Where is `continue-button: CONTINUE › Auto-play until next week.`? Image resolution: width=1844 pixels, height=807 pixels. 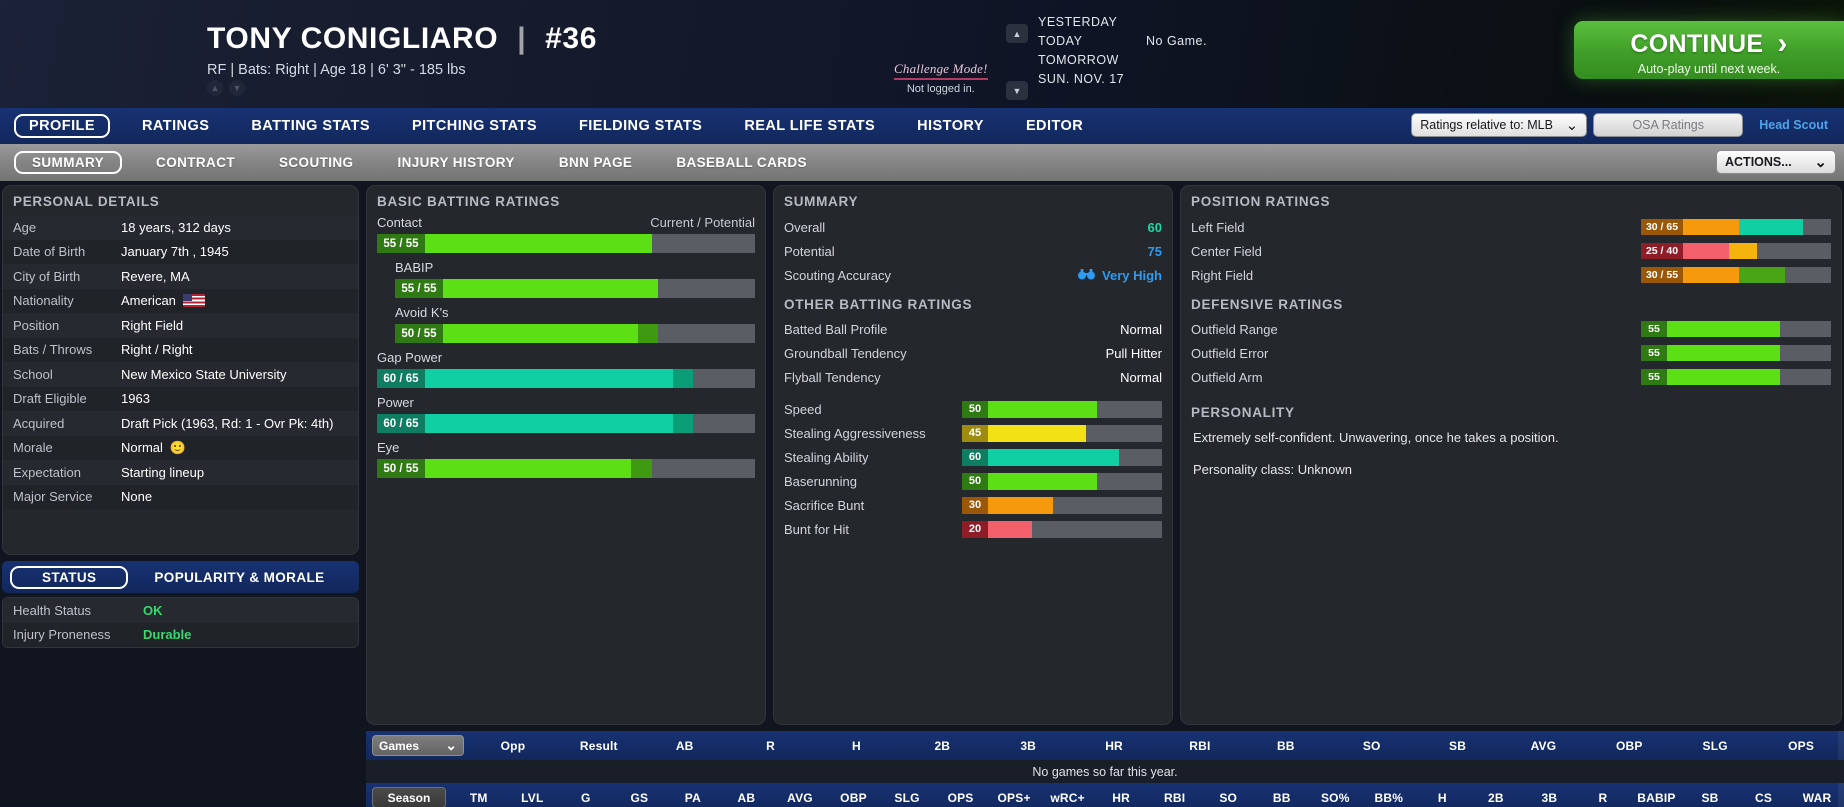
continue-button: CONTINUE › Auto-play until next week. is located at coordinates (1709, 50).